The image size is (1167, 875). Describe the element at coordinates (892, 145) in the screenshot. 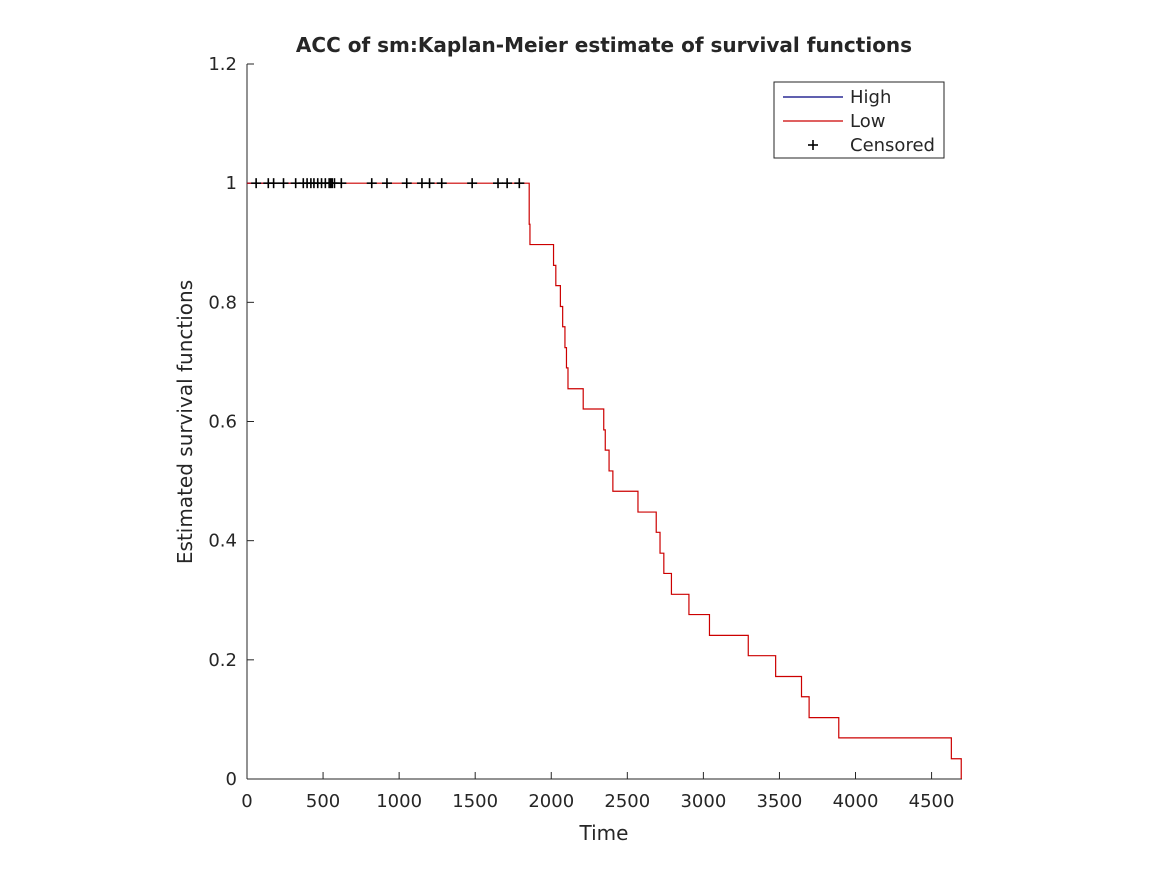

I see `legend-label-censored: Censored` at that location.